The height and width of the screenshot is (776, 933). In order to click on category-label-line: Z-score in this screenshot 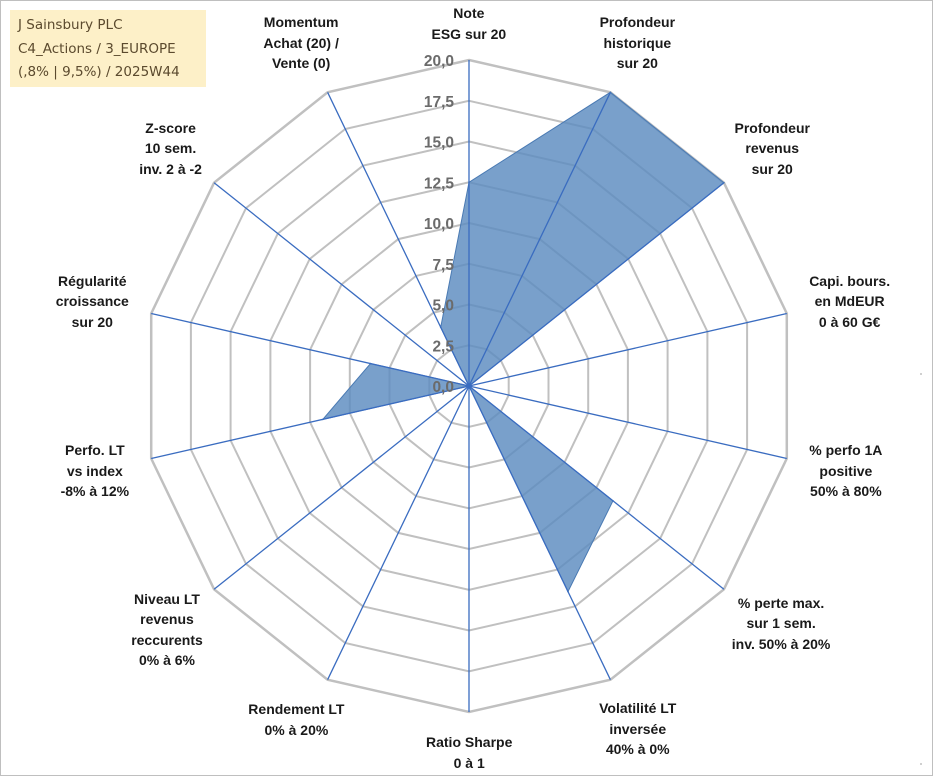, I will do `click(170, 127)`.